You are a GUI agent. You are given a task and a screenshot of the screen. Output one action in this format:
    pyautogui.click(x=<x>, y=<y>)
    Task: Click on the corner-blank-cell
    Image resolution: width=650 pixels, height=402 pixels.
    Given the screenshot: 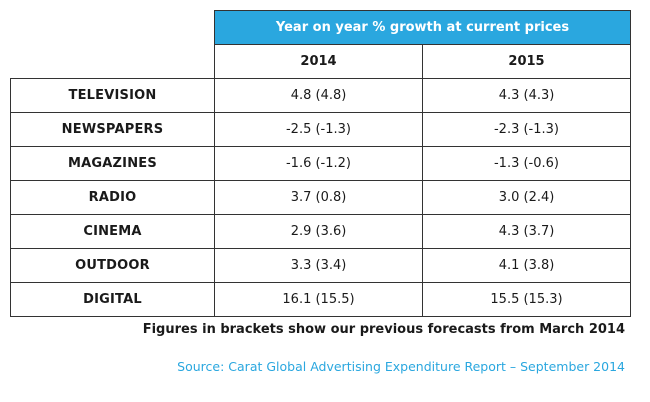 What is the action you would take?
    pyautogui.click(x=112, y=44)
    